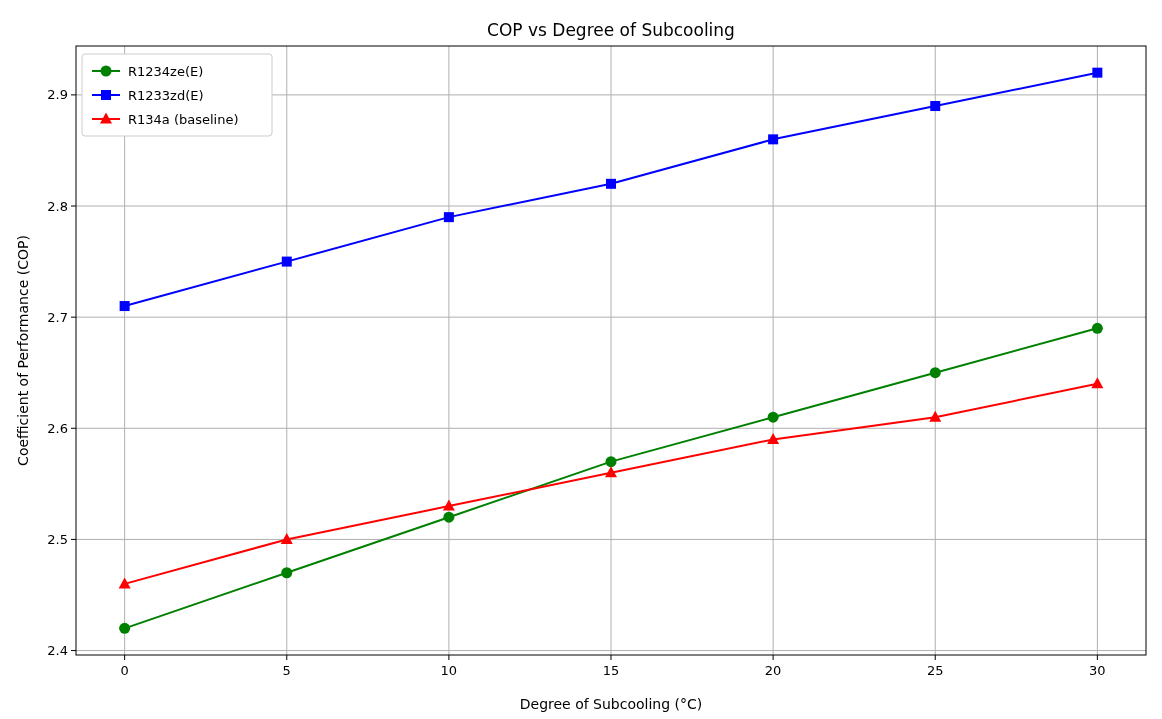 The width and height of the screenshot is (1162, 719). Describe the element at coordinates (611, 670) in the screenshot. I see `x-tick-label: 15` at that location.